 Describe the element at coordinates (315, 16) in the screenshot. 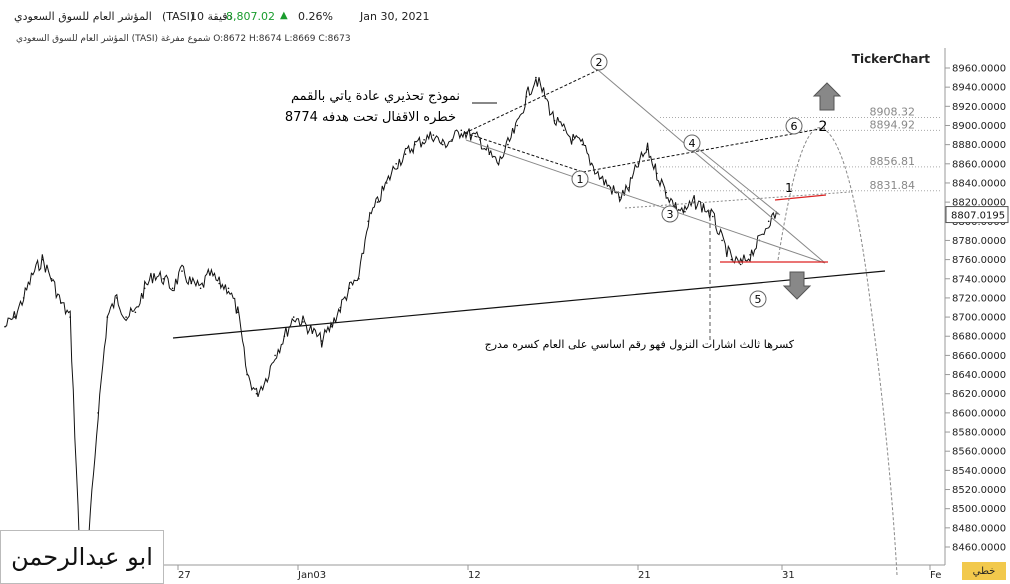

I see `header-change: 0.26%` at that location.